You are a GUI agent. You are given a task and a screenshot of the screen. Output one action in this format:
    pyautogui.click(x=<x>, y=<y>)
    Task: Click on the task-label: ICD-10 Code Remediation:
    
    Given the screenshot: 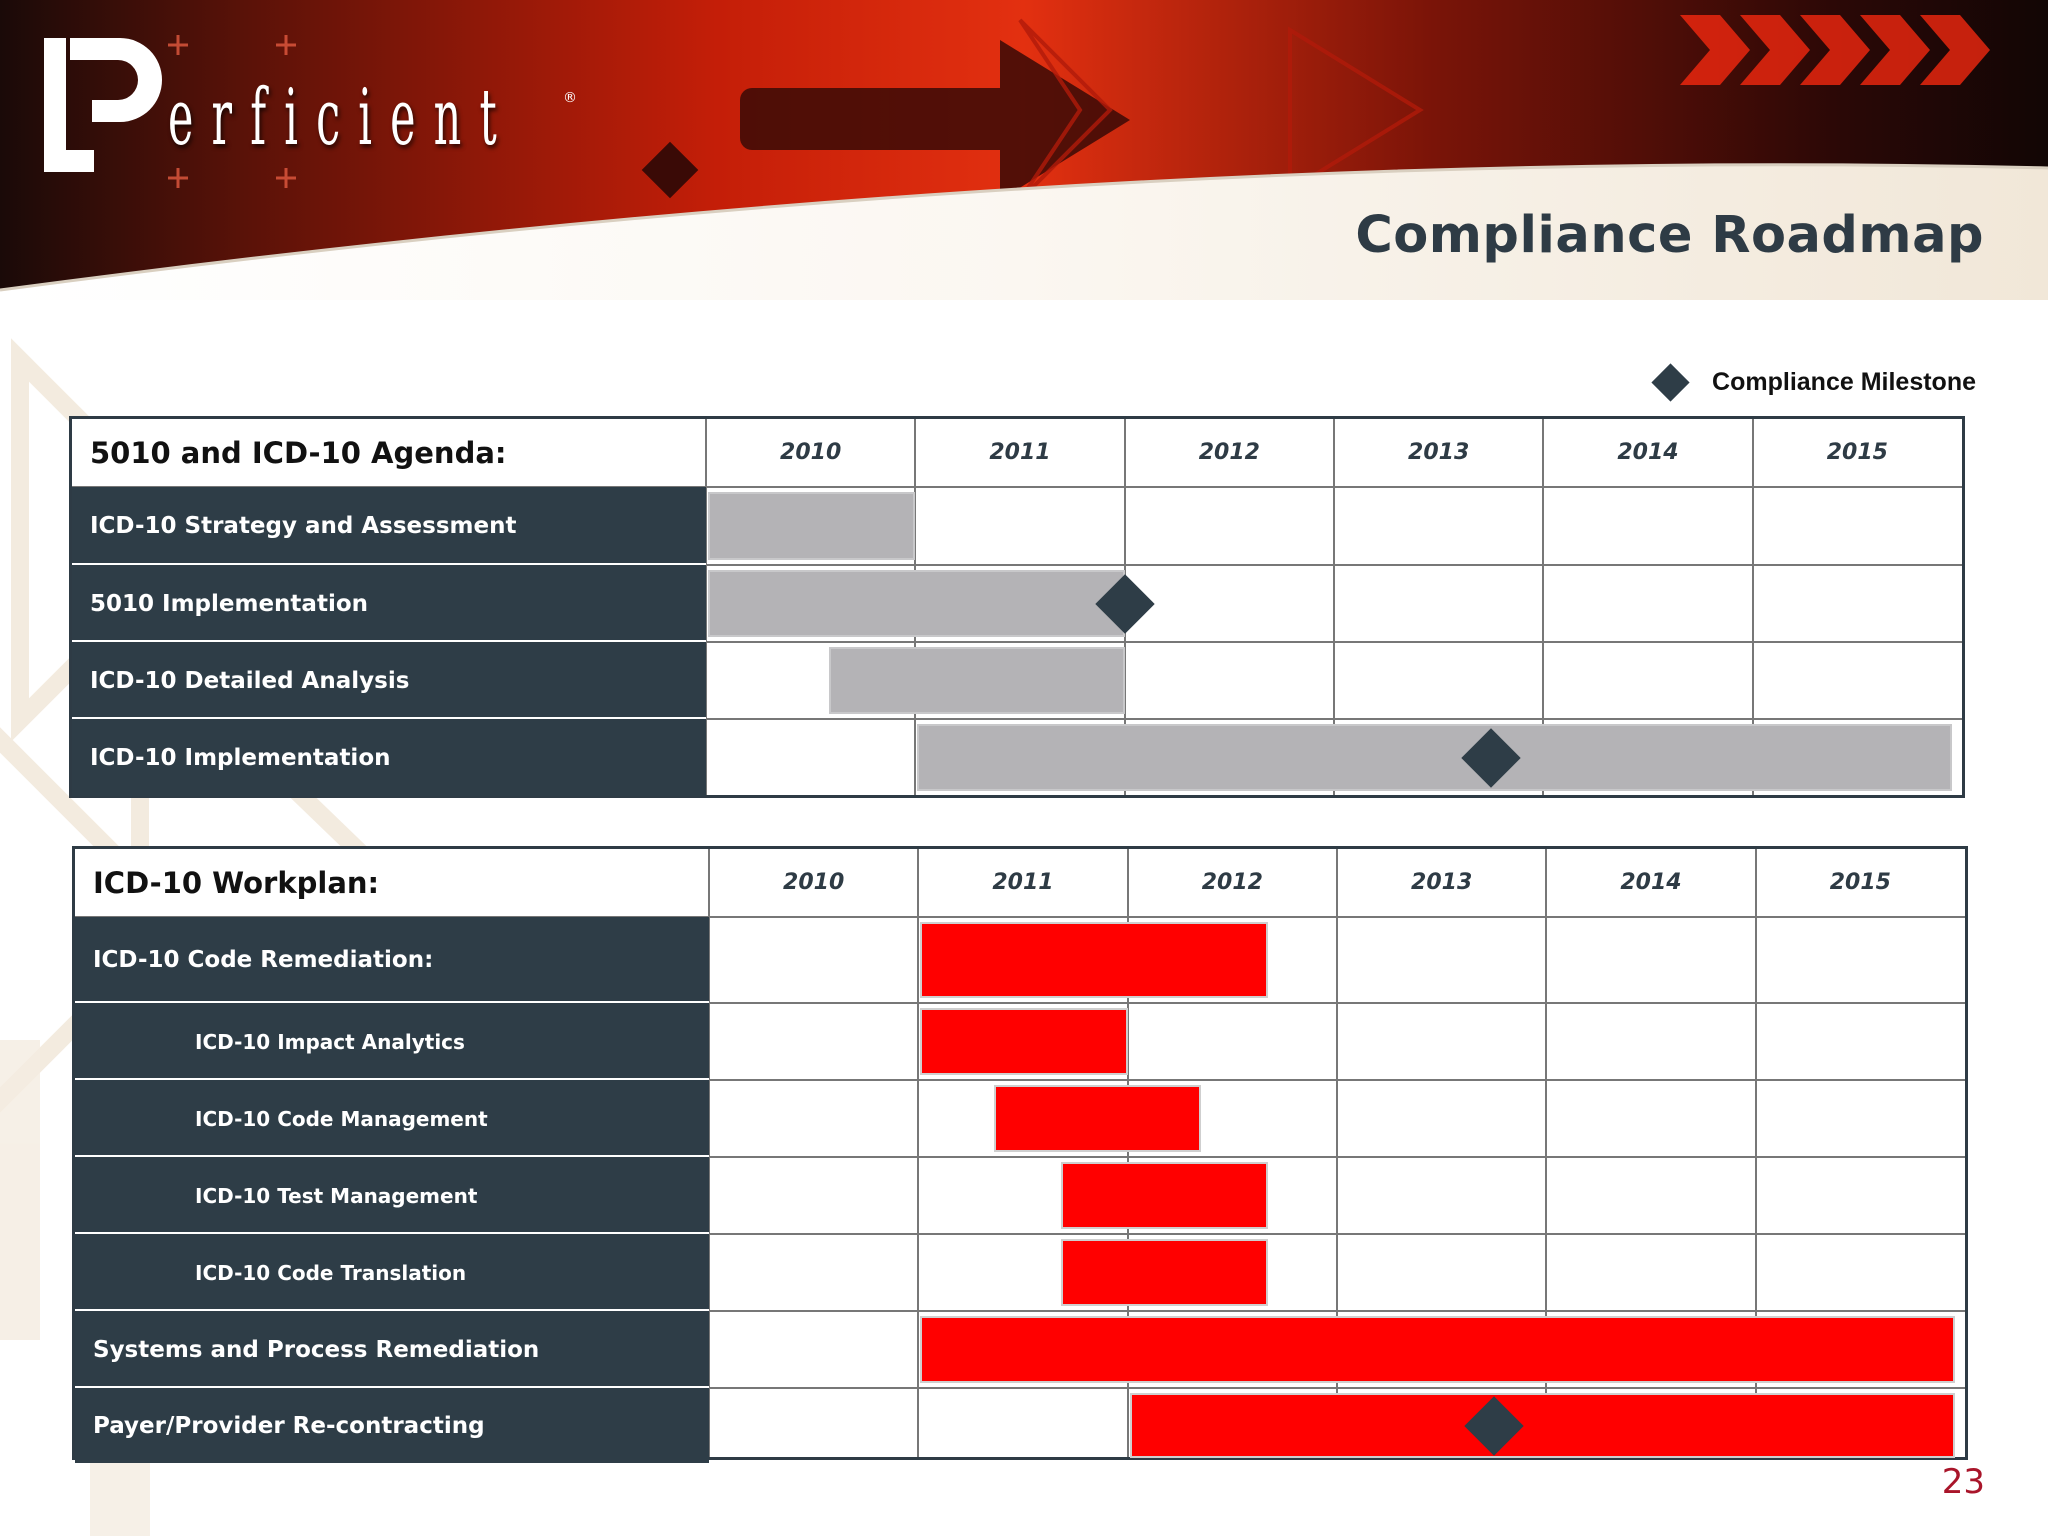 What is the action you would take?
    pyautogui.click(x=392, y=960)
    